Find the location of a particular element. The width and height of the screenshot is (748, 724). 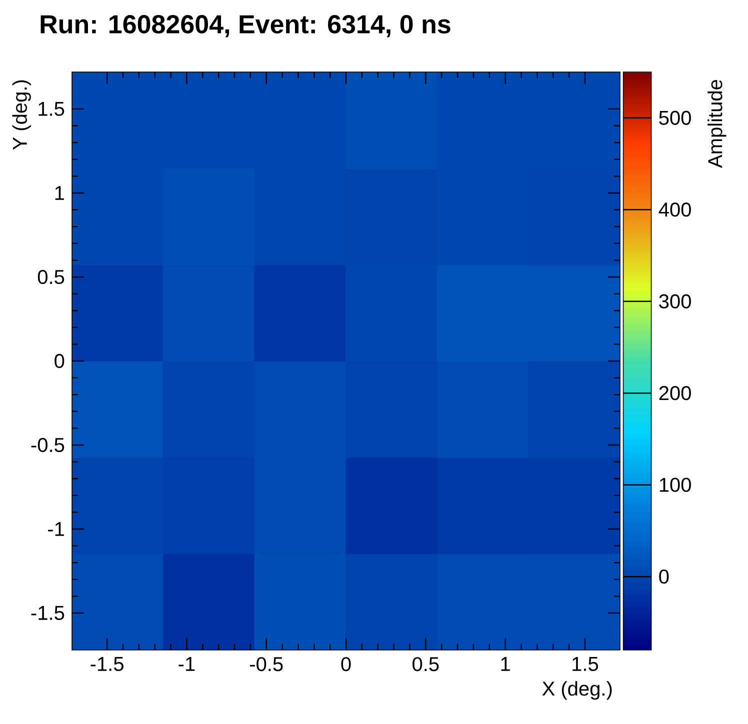

x-tick-label: -1.5 is located at coordinates (107, 664).